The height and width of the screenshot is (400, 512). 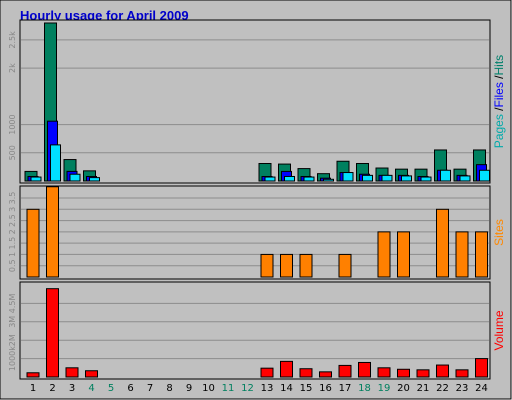 What do you see at coordinates (403, 388) in the screenshot?
I see `hour-label: 20` at bounding box center [403, 388].